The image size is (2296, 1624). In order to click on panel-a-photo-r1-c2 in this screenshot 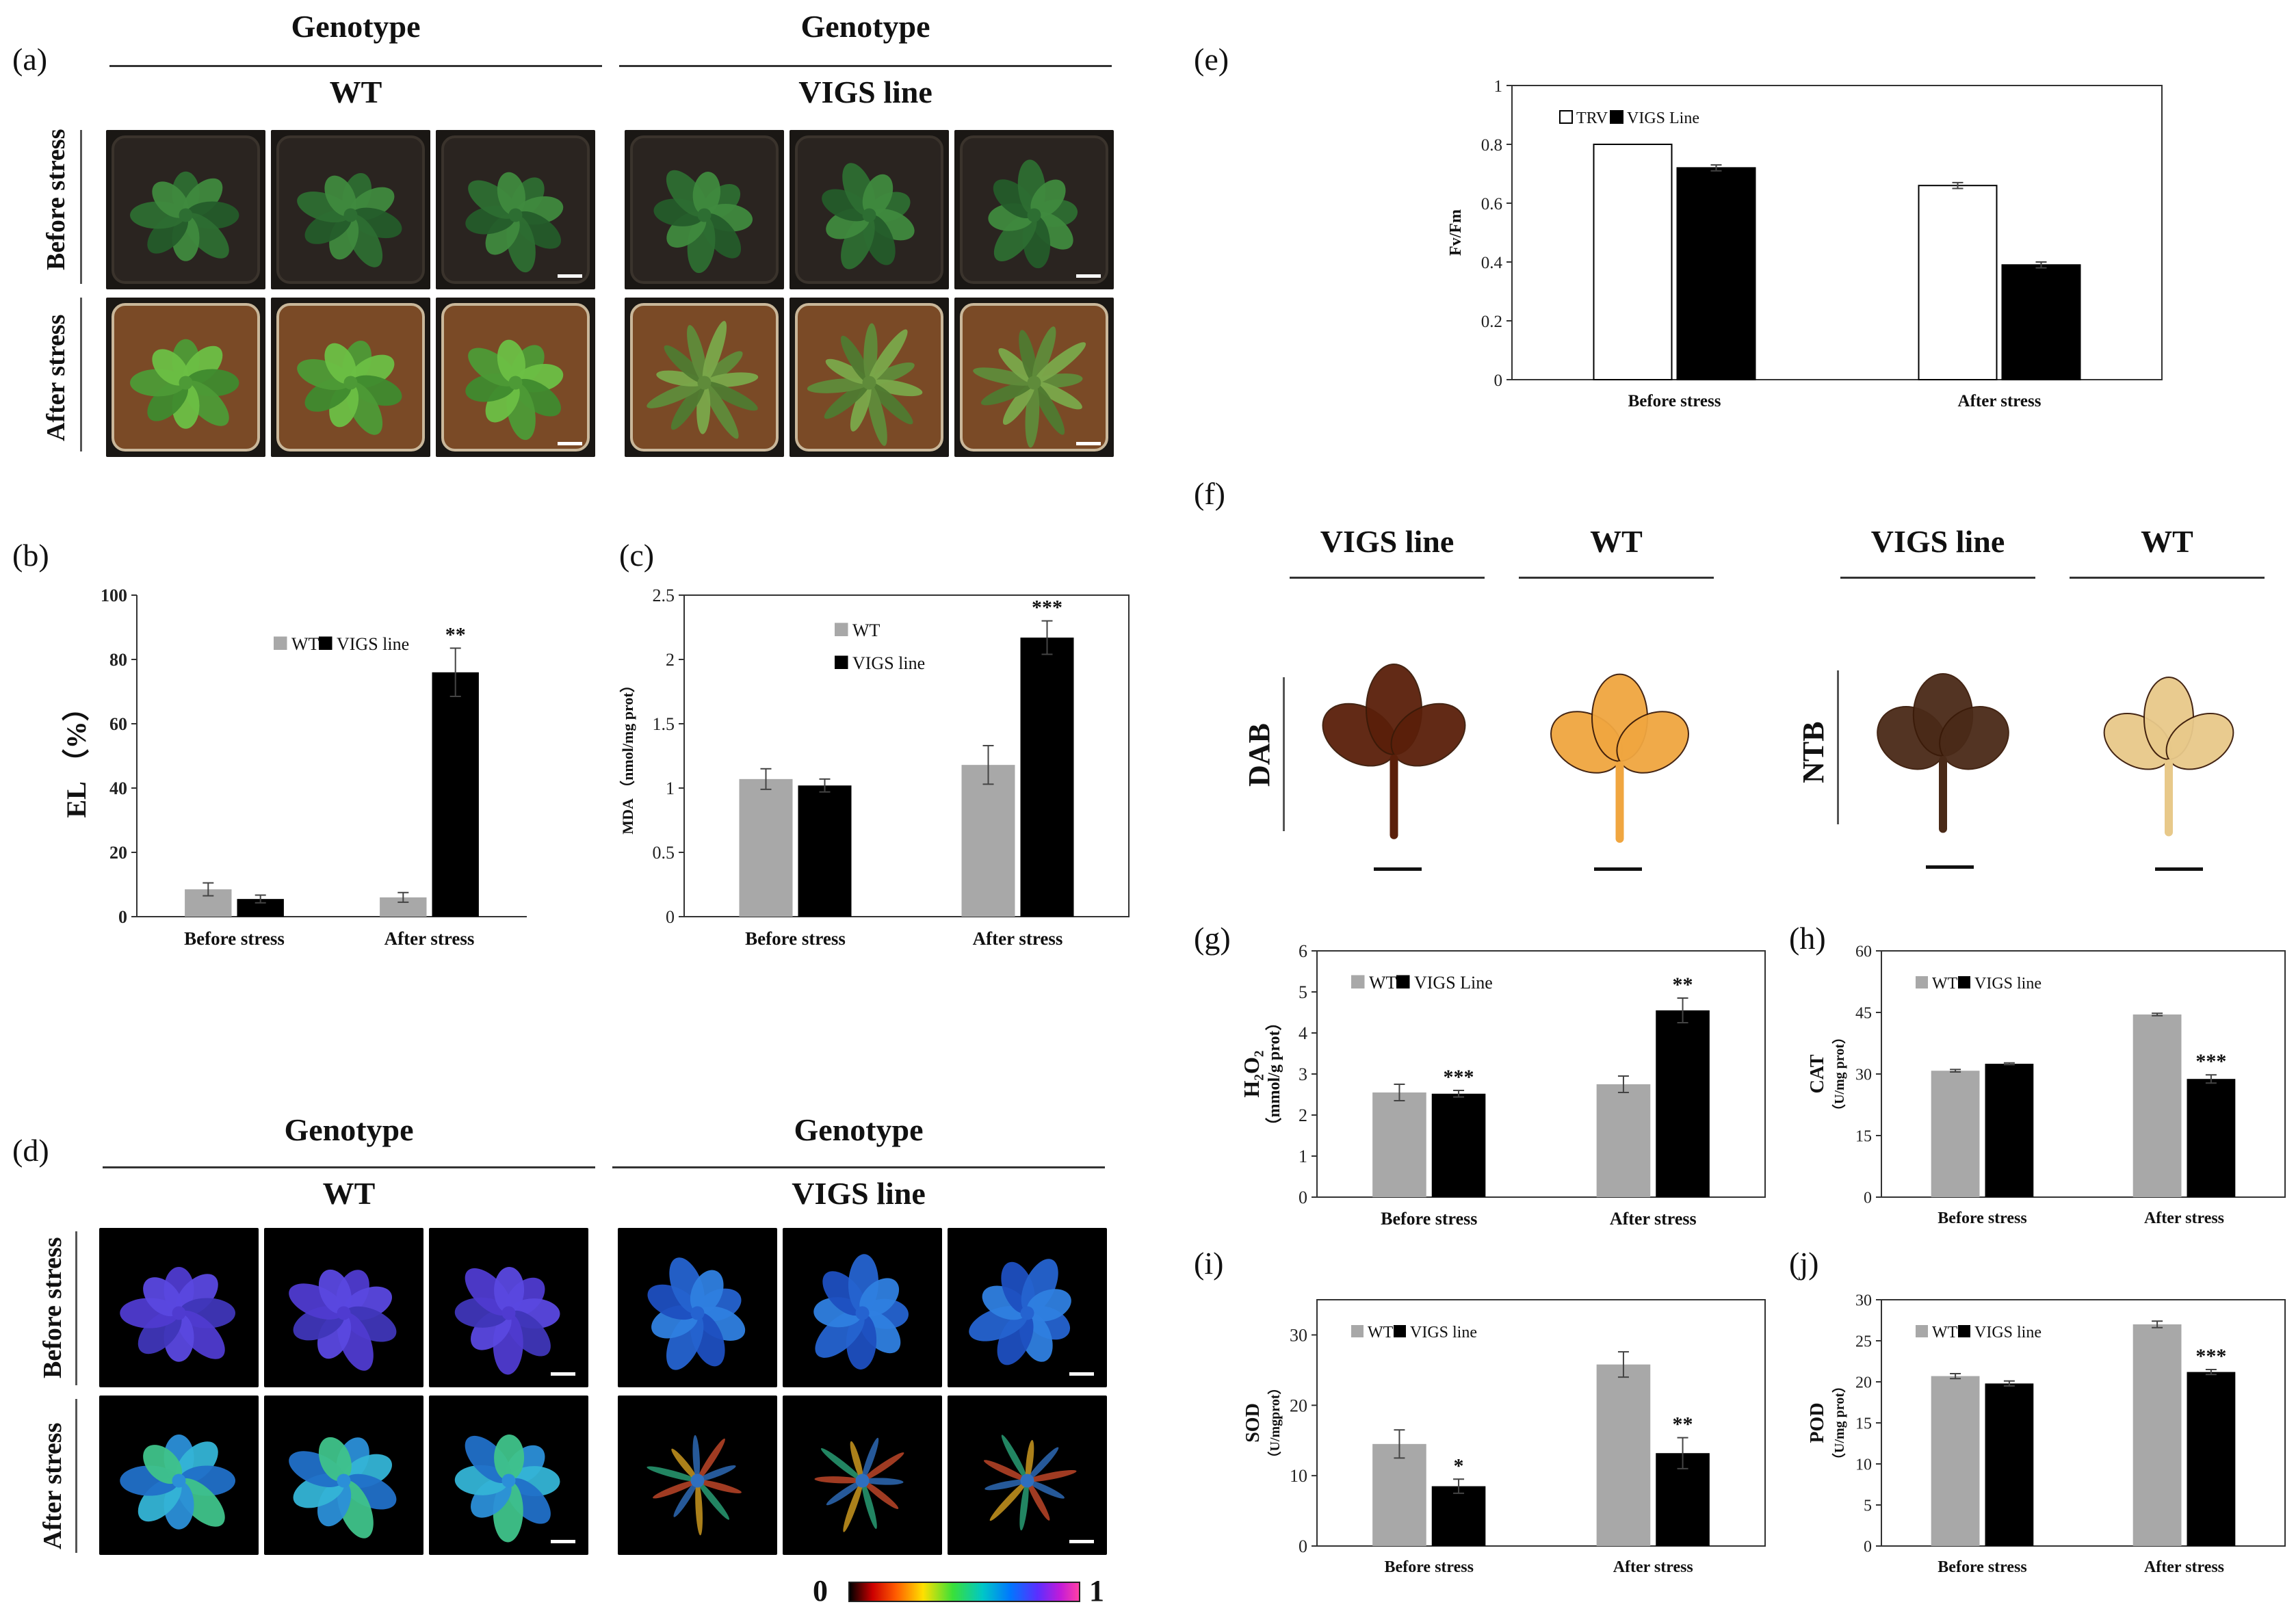, I will do `click(350, 209)`.